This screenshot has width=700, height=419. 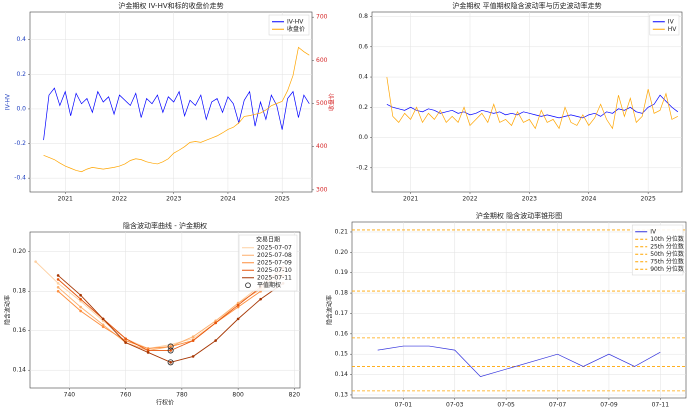 What do you see at coordinates (362, 167) in the screenshot?
I see `y-tick-label: -0.2` at bounding box center [362, 167].